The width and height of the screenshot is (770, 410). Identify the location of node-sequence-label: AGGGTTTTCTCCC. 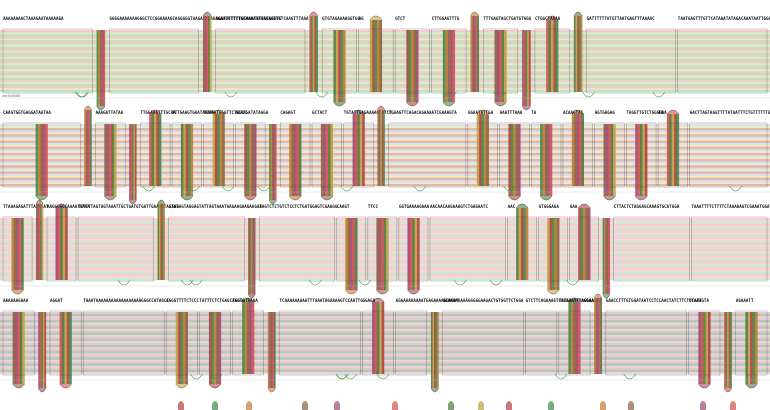
(182, 300).